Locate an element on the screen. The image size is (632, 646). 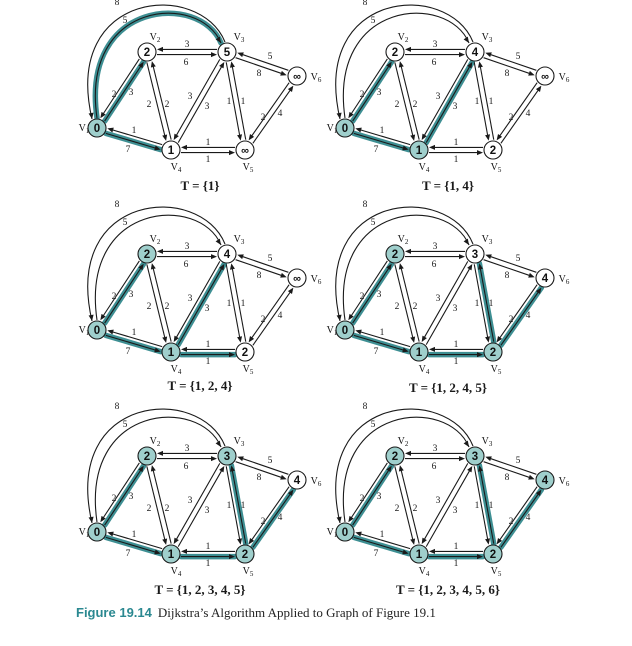
node-v4: 1V4 is located at coordinates (171, 359).